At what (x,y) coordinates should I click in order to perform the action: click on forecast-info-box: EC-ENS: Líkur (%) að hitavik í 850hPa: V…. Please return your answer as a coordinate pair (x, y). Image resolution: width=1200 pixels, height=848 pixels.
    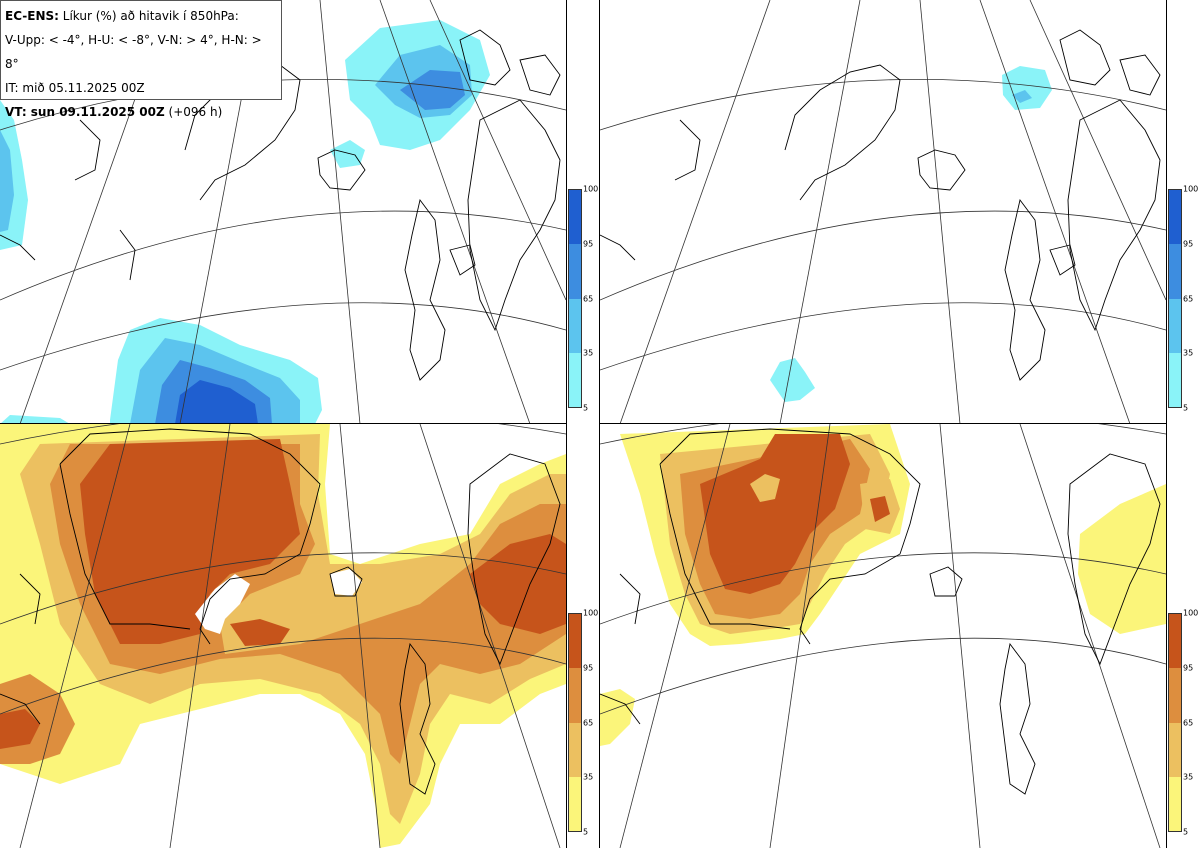
    Looking at the image, I should click on (141, 59).